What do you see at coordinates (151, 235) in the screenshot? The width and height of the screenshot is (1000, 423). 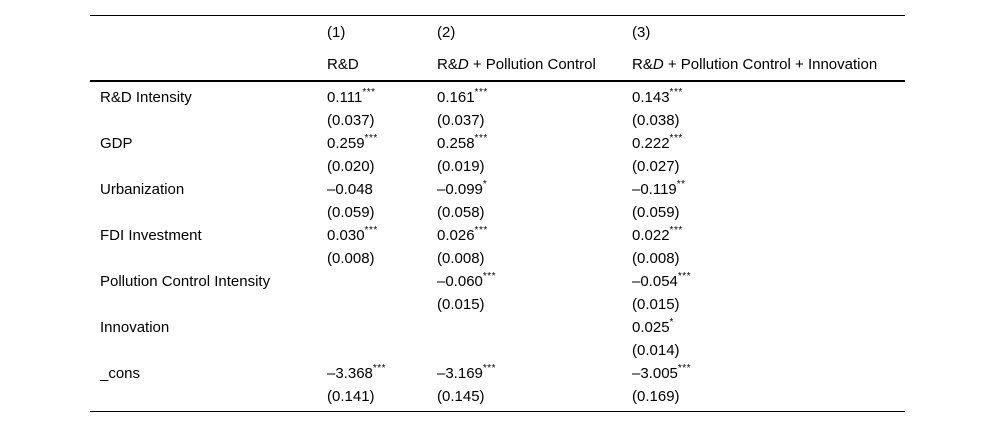 I see `row-label: FDI Investment` at bounding box center [151, 235].